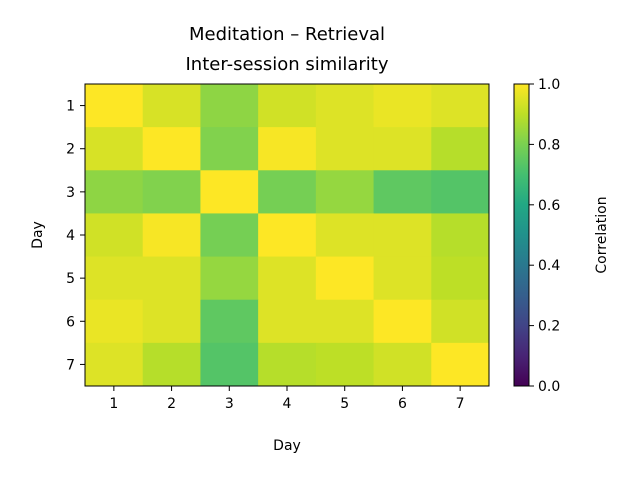 This screenshot has width=640, height=480. I want to click on x-axis-label: Day, so click(287, 446).